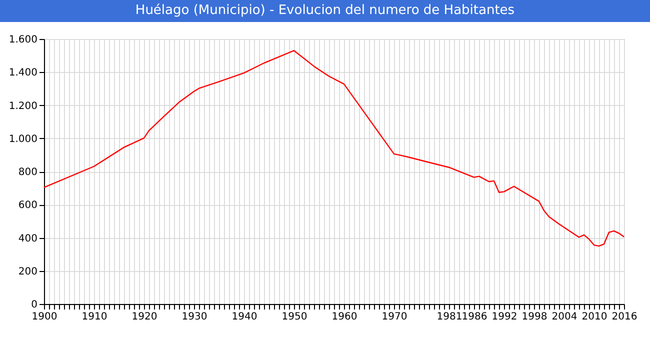 Image resolution: width=650 pixels, height=350 pixels. I want to click on x-tick-label: 1920, so click(145, 317).